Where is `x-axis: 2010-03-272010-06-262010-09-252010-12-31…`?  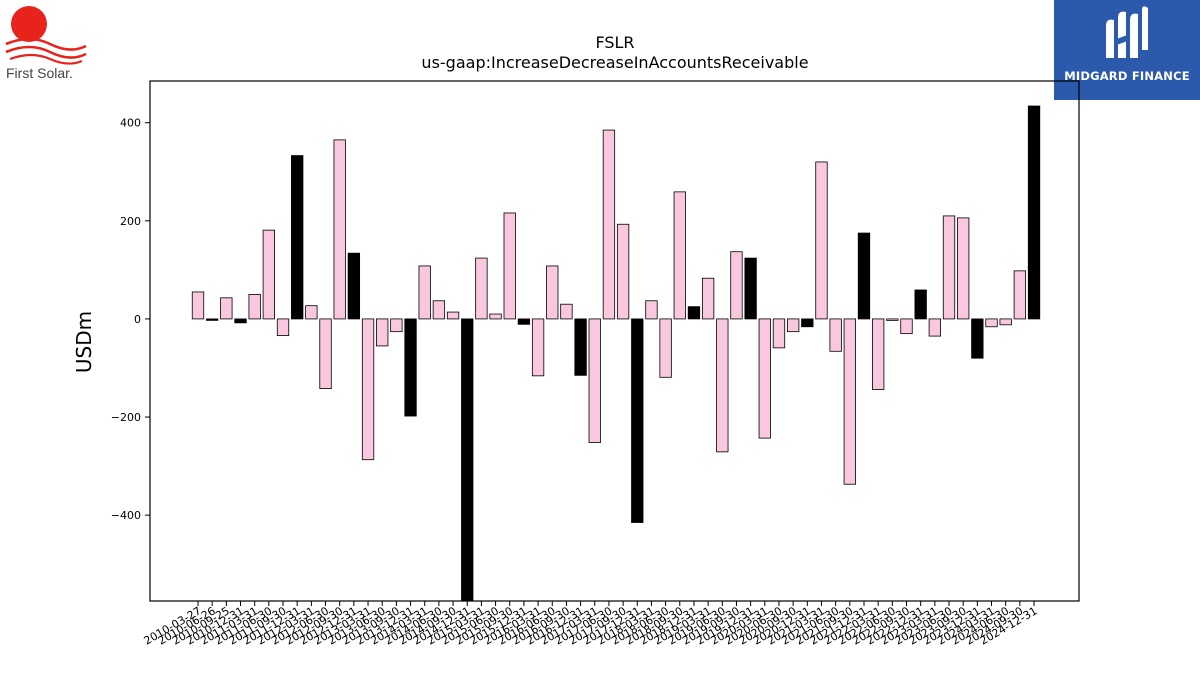 x-axis: 2010-03-272010-06-262010-09-252010-12-31… is located at coordinates (591, 624).